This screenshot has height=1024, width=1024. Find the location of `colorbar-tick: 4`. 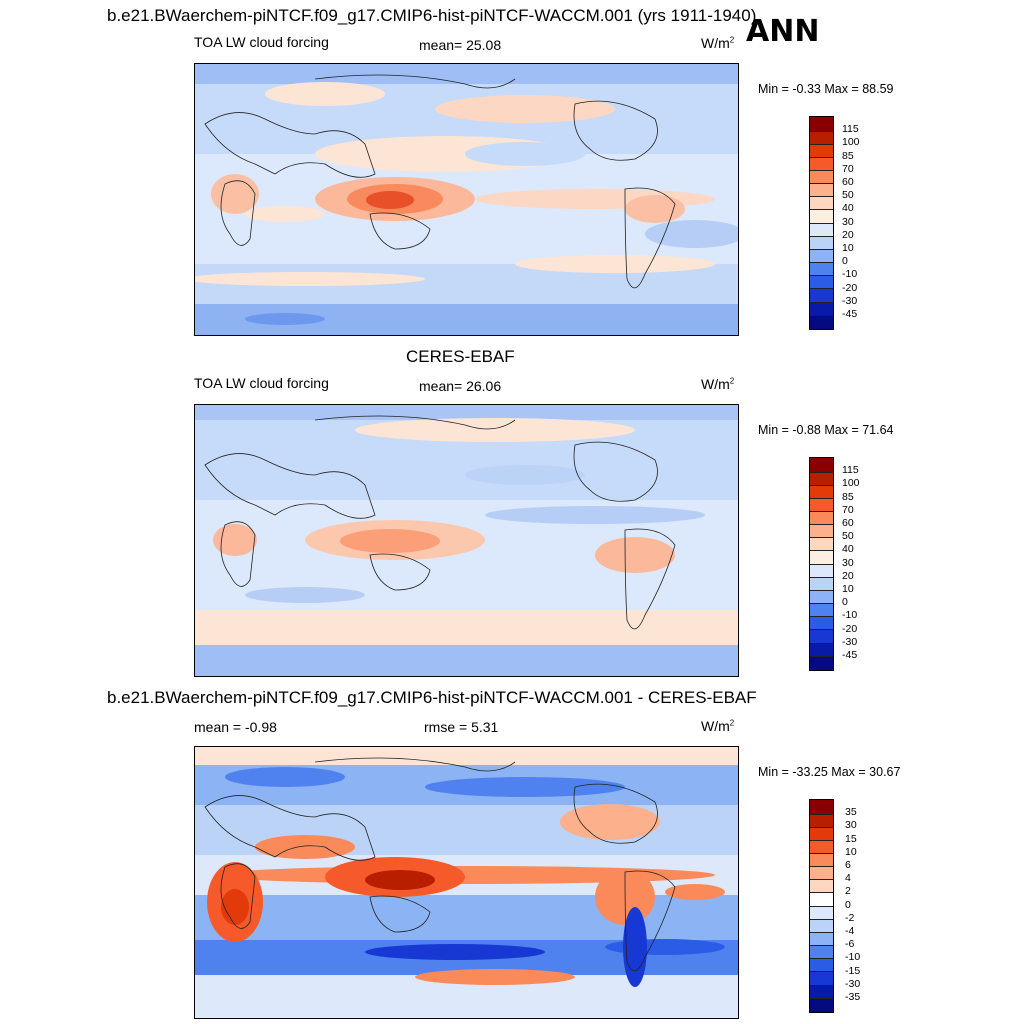

colorbar-tick: 4 is located at coordinates (848, 878).